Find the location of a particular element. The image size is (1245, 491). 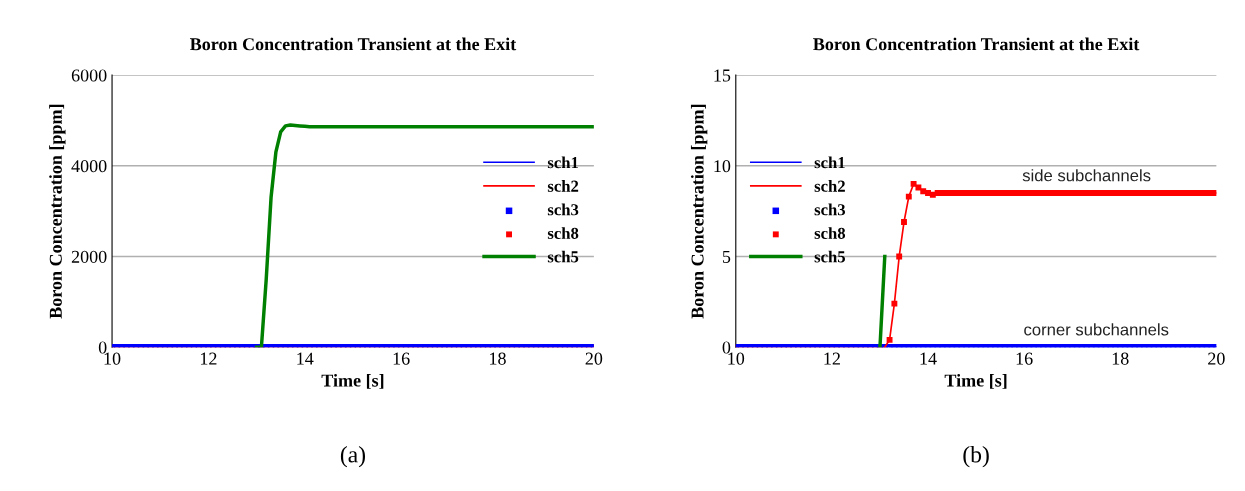

y-tick-label: 10 is located at coordinates (722, 166).